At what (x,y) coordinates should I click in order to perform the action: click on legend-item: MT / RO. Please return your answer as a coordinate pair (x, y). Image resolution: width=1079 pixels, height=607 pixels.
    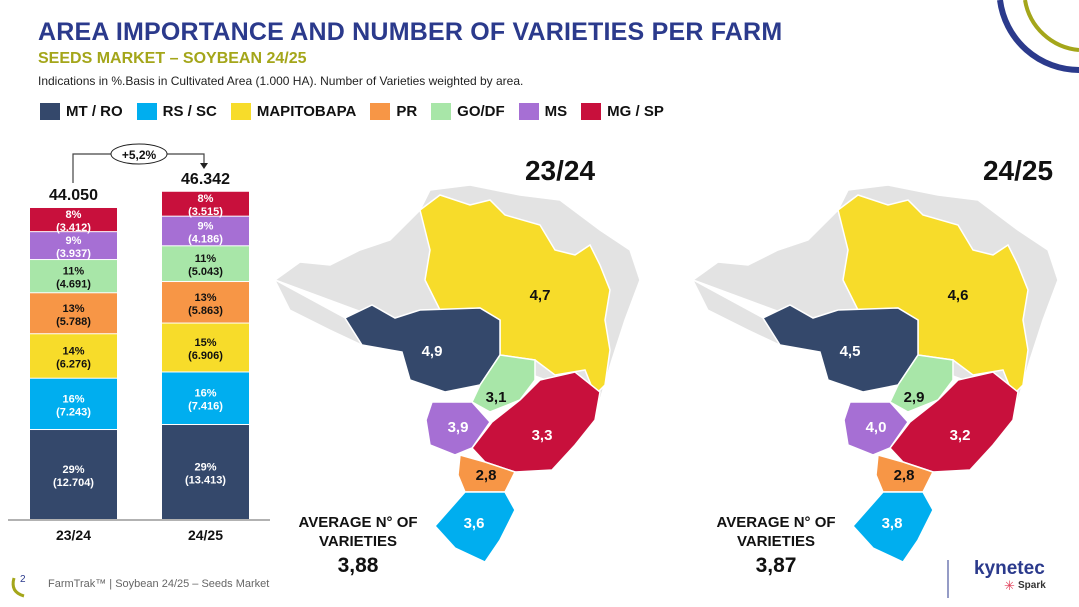
    Looking at the image, I should click on (81, 111).